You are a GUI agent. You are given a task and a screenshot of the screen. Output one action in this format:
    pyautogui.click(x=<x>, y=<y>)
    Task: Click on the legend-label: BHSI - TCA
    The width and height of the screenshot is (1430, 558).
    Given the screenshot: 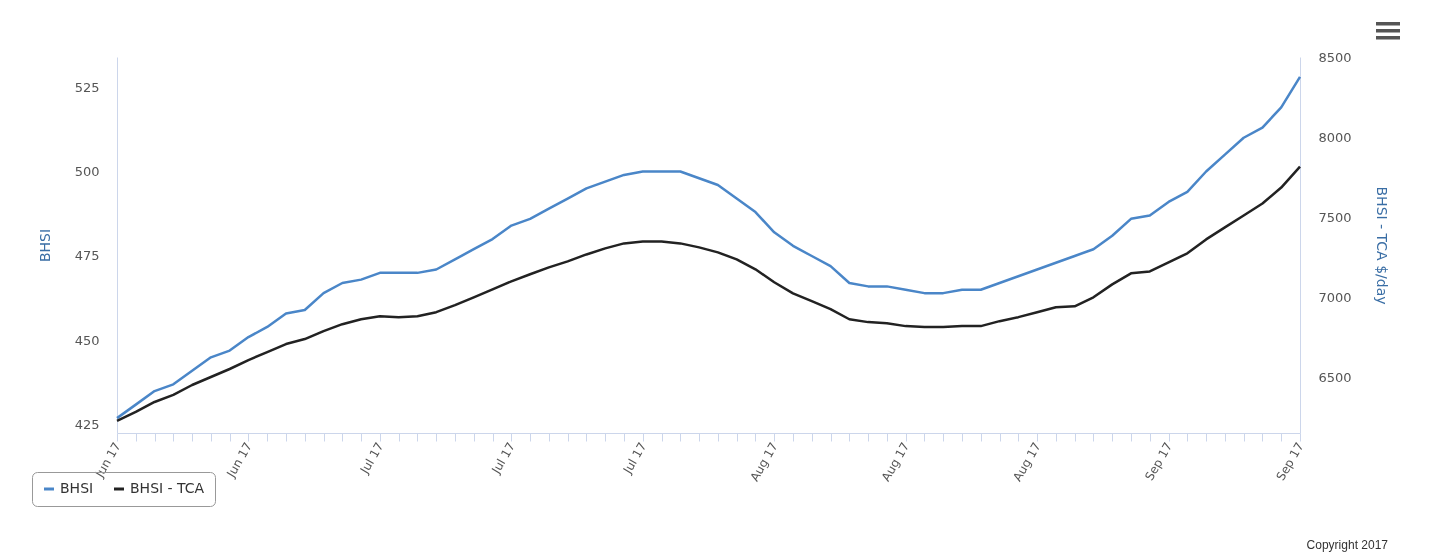 What is the action you would take?
    pyautogui.click(x=167, y=488)
    